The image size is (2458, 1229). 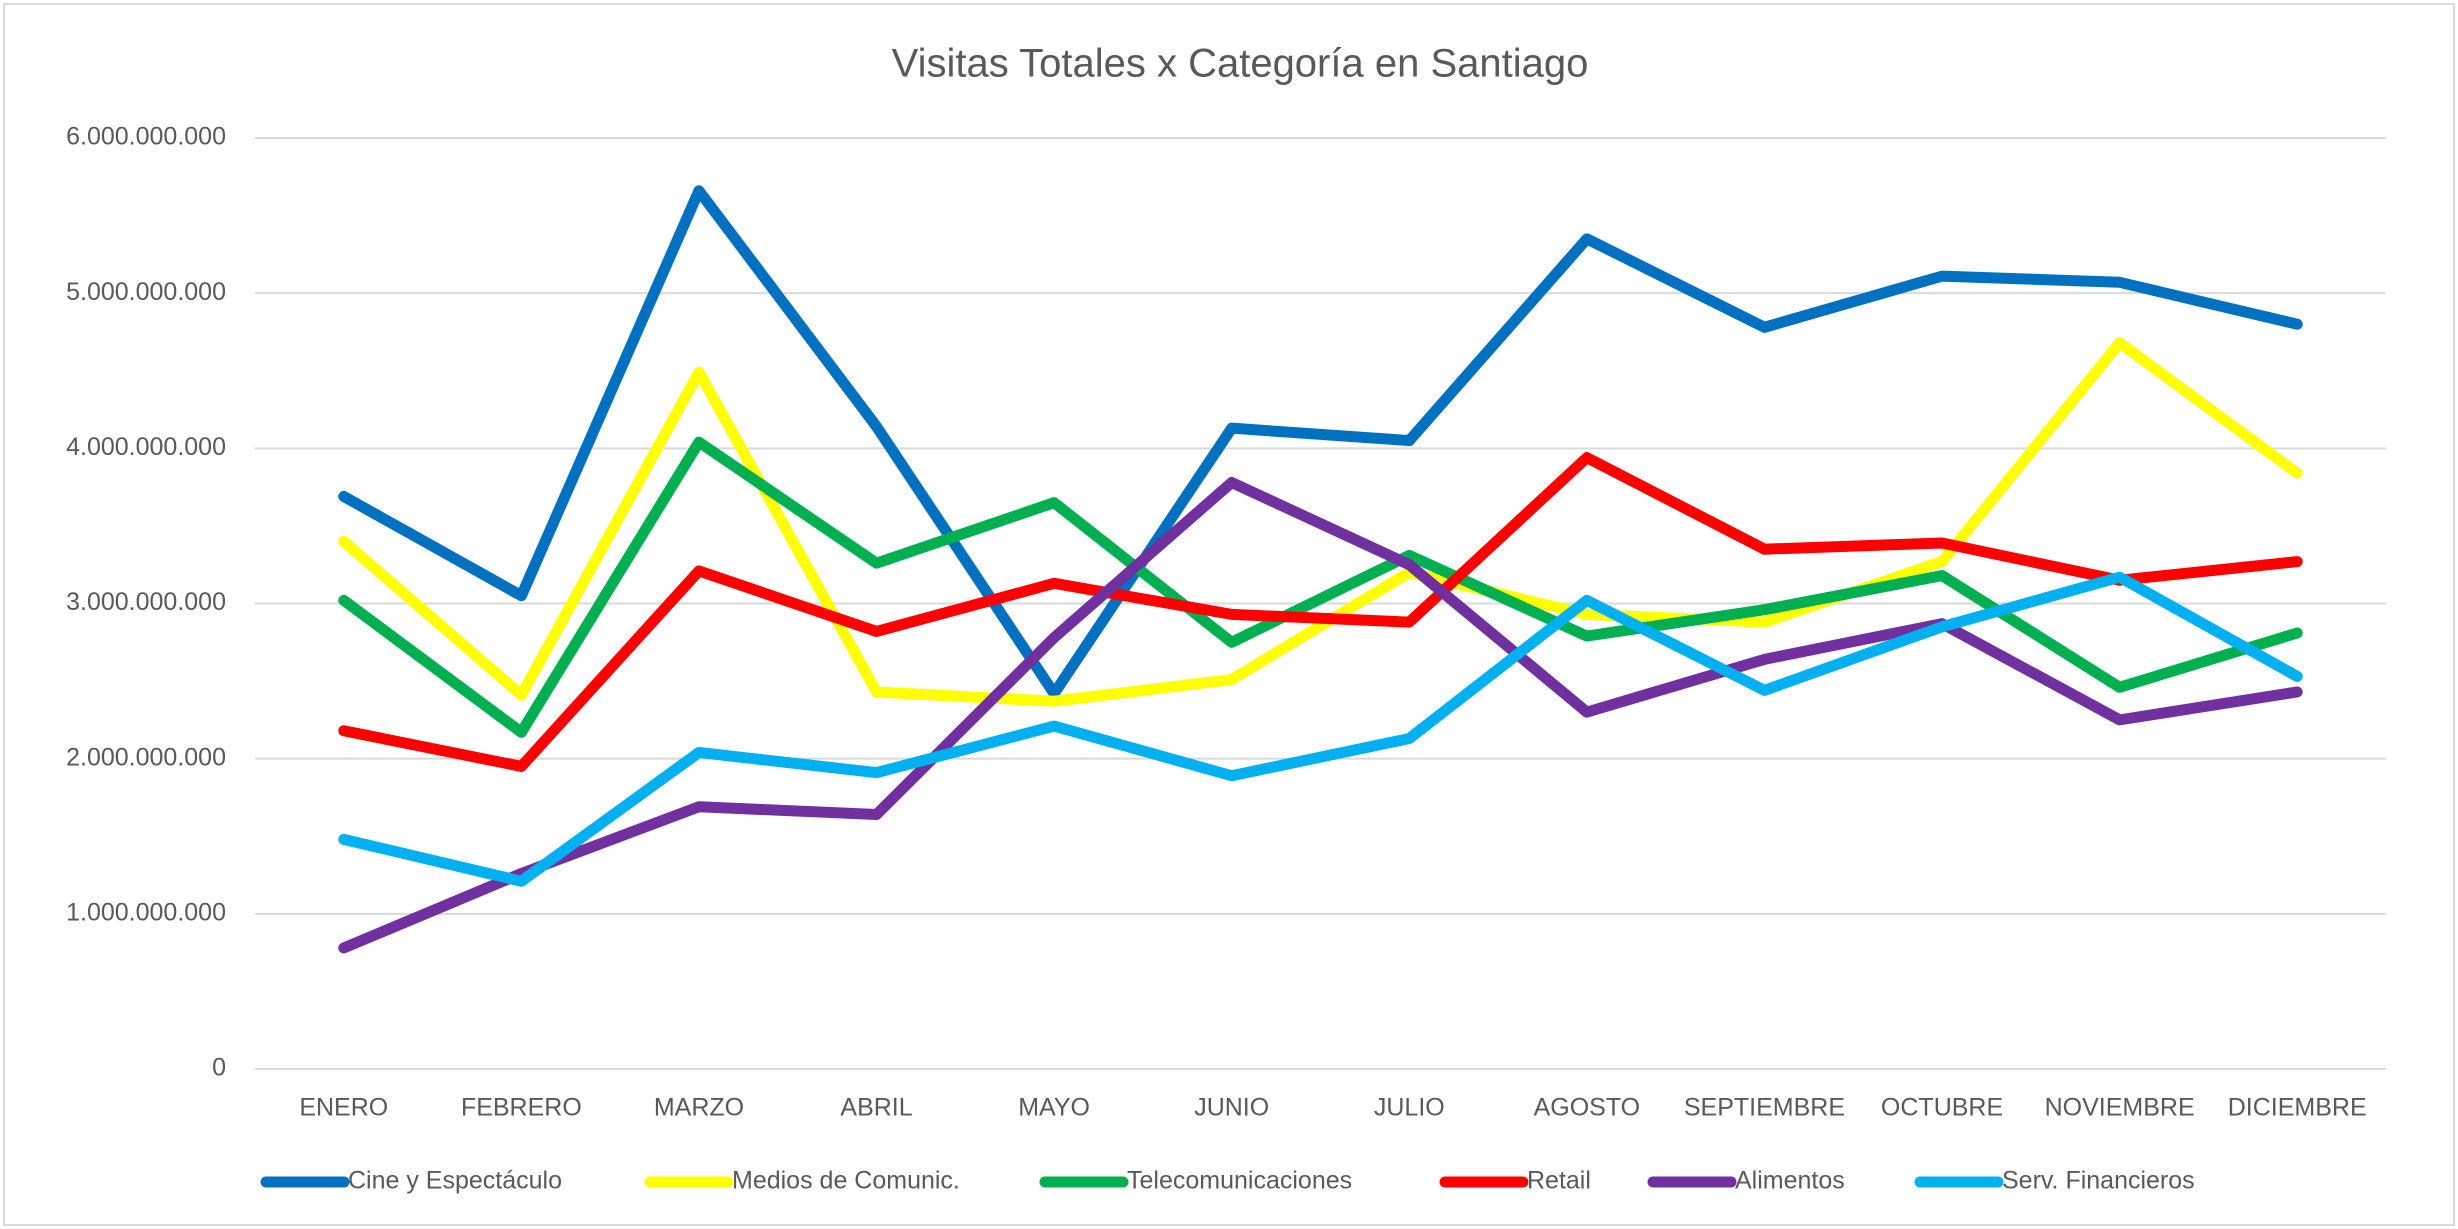 I want to click on x-tick-label: OCTUBRE, so click(x=1942, y=1108).